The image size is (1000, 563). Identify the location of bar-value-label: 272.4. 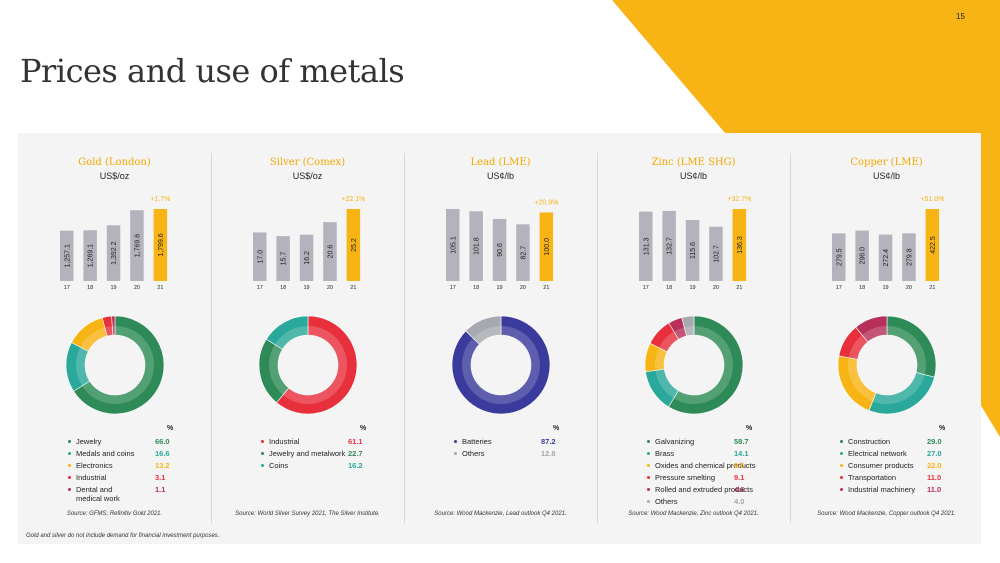
(886, 258).